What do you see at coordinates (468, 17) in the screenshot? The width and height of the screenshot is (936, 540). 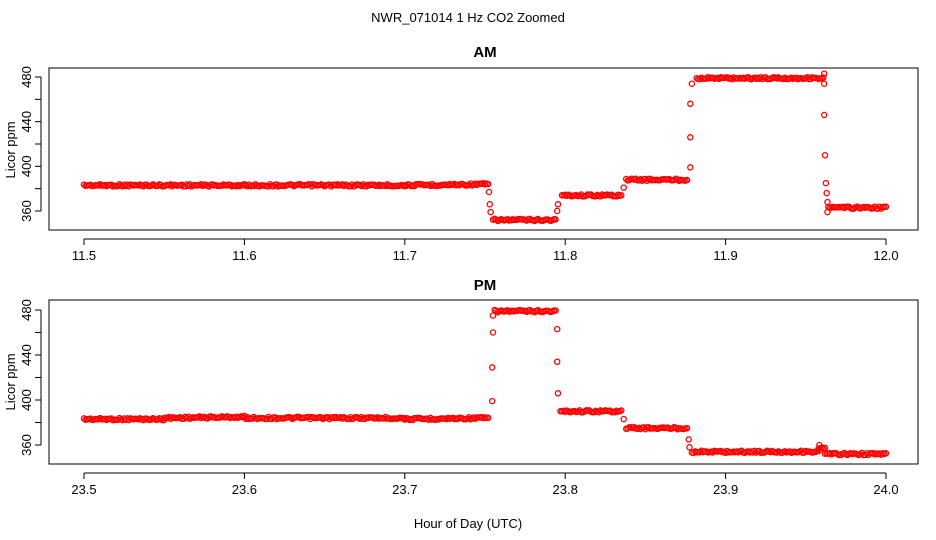 I see `figure-title: NWR_071014 1 Hz CO2 Zoomed` at bounding box center [468, 17].